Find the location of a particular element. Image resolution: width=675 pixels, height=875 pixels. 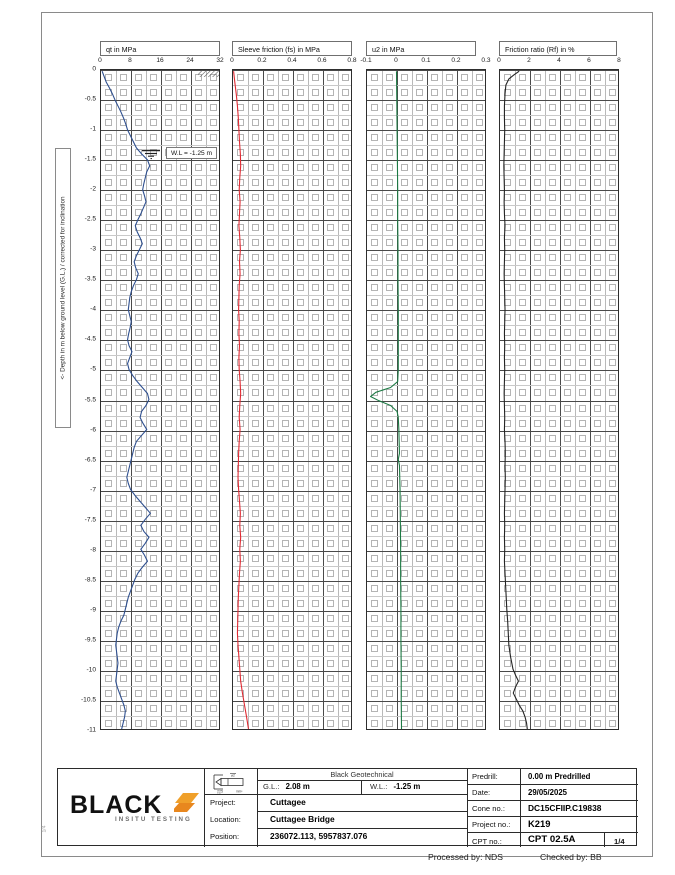

ground-level-label: G.L.: is located at coordinates (271, 786).